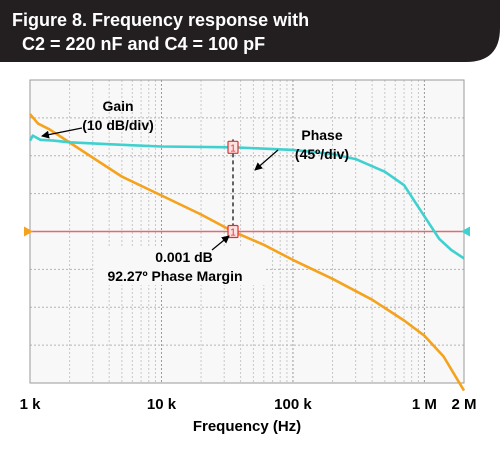  Describe the element at coordinates (233, 189) in the screenshot. I see `marker-layer: 11` at that location.